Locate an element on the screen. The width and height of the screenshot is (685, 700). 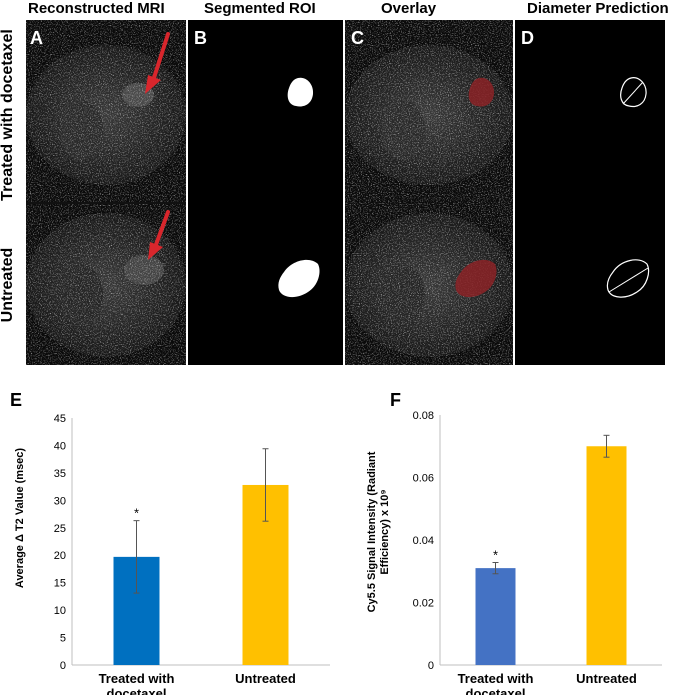
panel-letter-c: C is located at coordinates (357, 38).